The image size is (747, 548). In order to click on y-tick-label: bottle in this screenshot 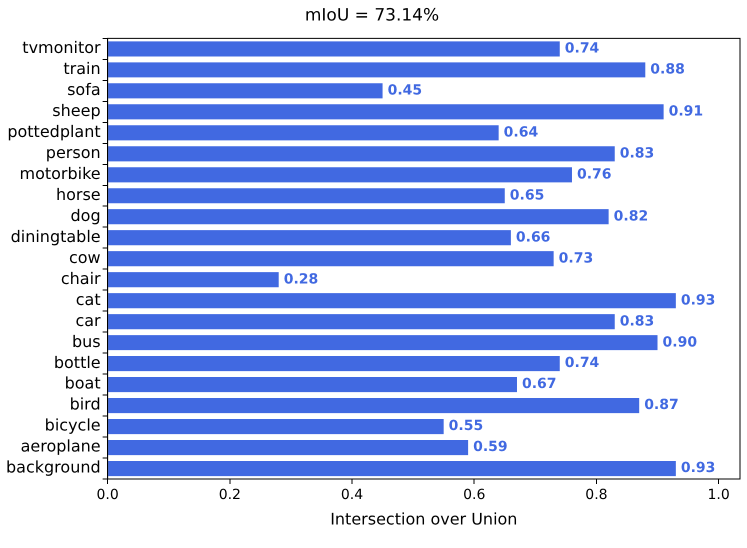, I will do `click(77, 362)`.